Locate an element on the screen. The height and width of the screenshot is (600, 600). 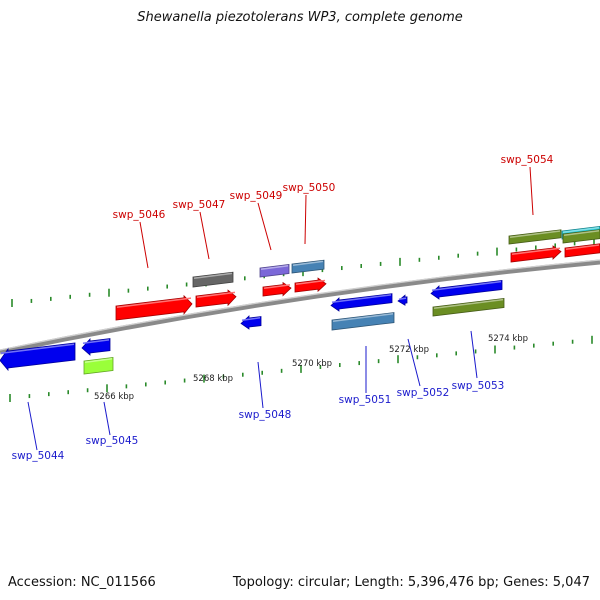
scale-labels: 5266 kbp 5268 kbp 5270 kbp 5272 kbp 5274 kbp is located at coordinates (311, 368).